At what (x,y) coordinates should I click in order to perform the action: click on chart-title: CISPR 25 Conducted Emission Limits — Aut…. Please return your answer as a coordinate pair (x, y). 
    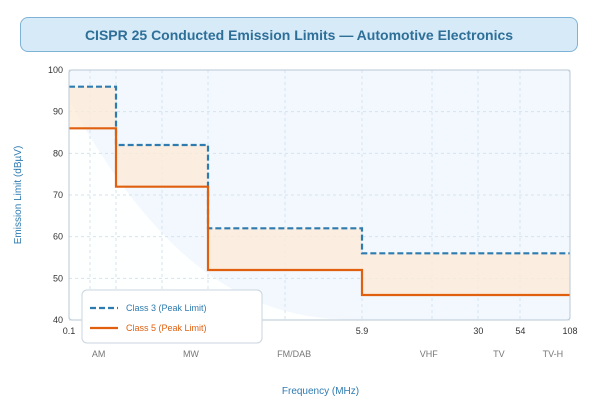
    Looking at the image, I should click on (299, 34).